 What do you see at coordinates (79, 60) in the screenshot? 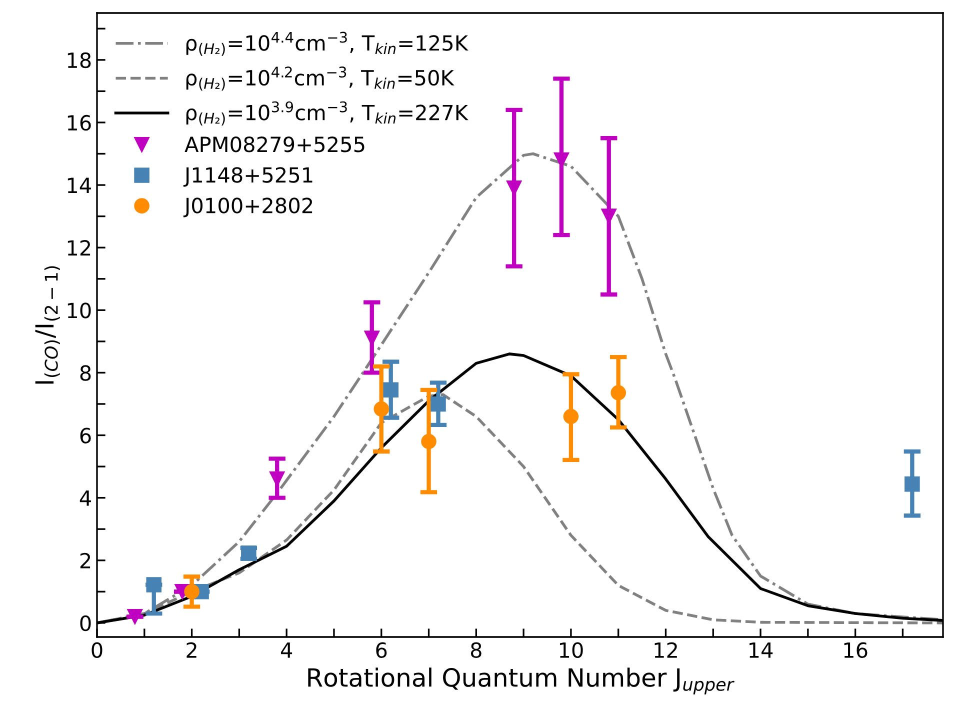
I see `y-tick-label: 18` at bounding box center [79, 60].